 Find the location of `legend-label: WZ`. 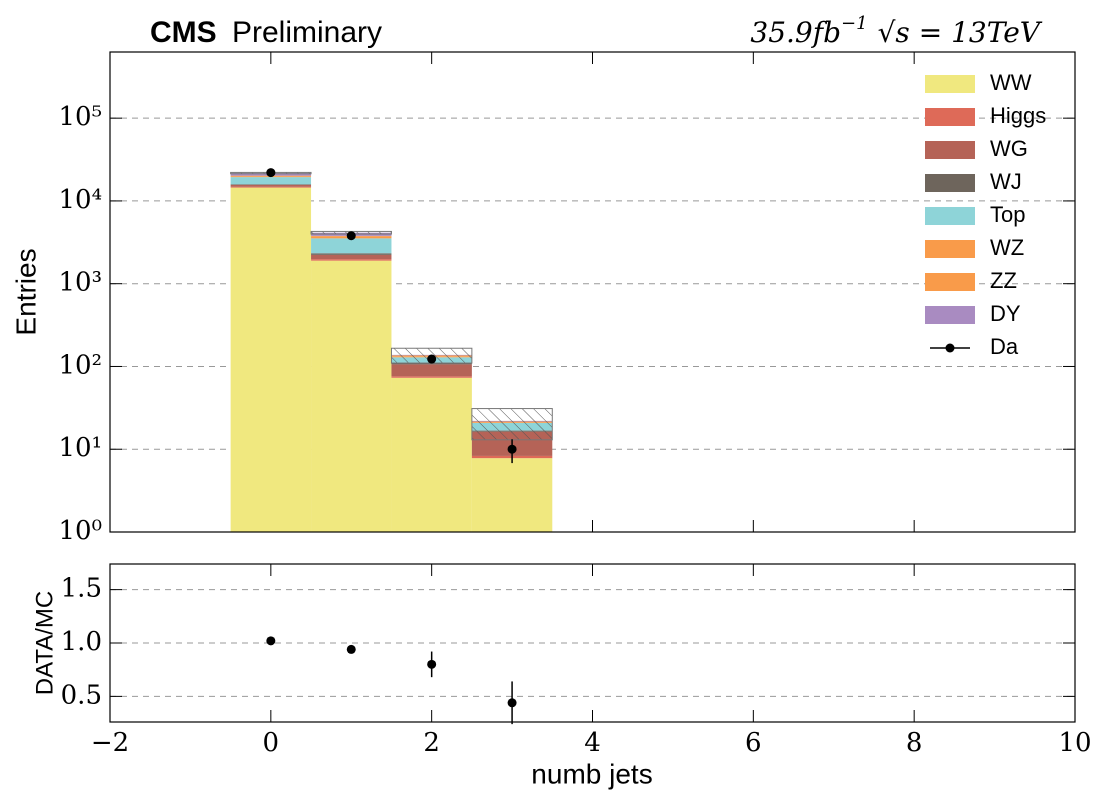

legend-label: WZ is located at coordinates (1007, 247).